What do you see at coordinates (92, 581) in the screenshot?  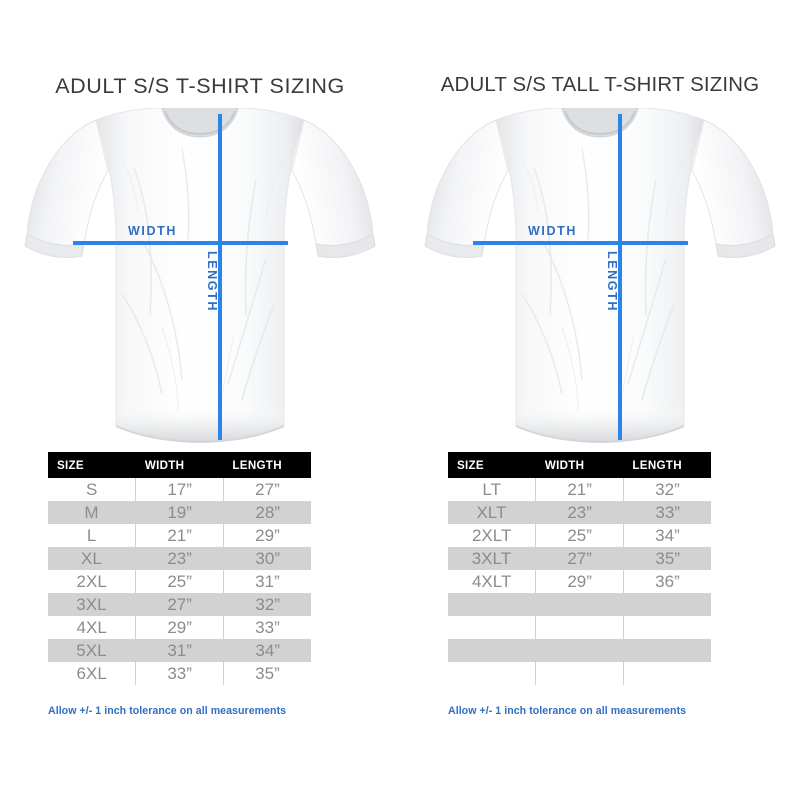 I see `cell-size: 2XL` at bounding box center [92, 581].